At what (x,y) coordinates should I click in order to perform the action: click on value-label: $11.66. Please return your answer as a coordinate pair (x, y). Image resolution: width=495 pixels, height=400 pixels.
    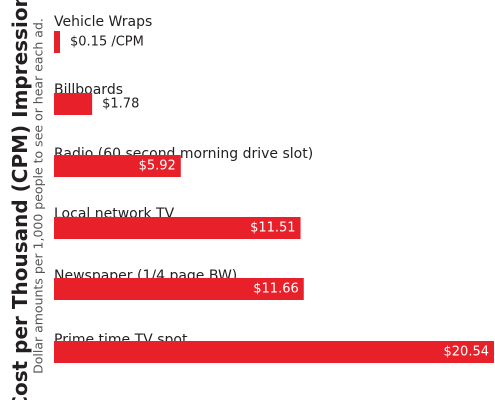
    Looking at the image, I should click on (276, 289).